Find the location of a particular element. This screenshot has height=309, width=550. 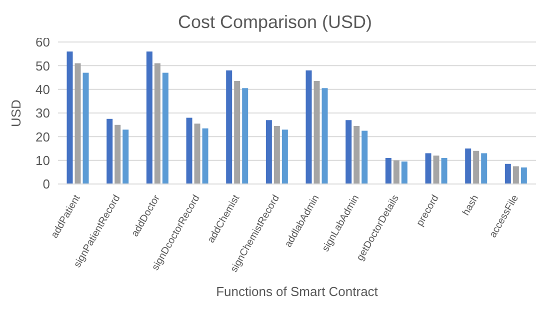

x-axis-title: Functions of Smart Contract is located at coordinates (297, 291).